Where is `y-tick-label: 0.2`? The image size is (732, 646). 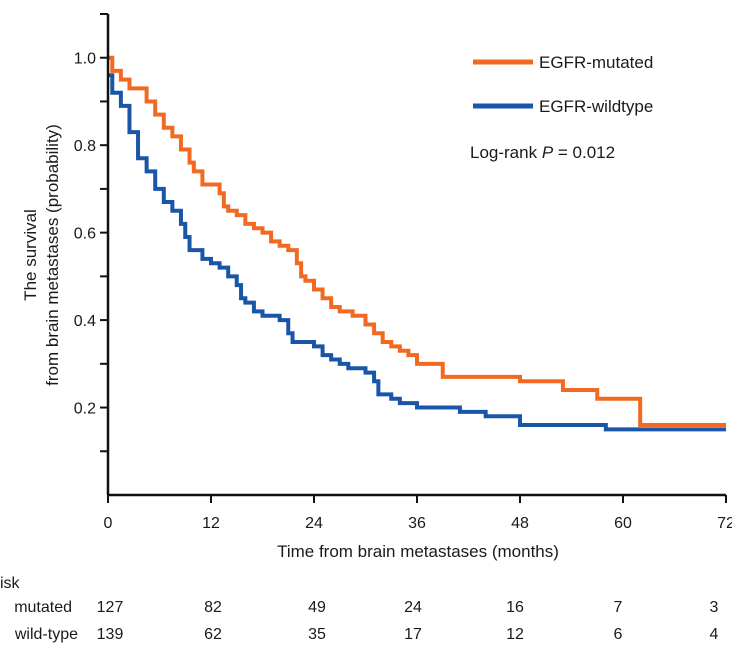
y-tick-label: 0.2 is located at coordinates (85, 409).